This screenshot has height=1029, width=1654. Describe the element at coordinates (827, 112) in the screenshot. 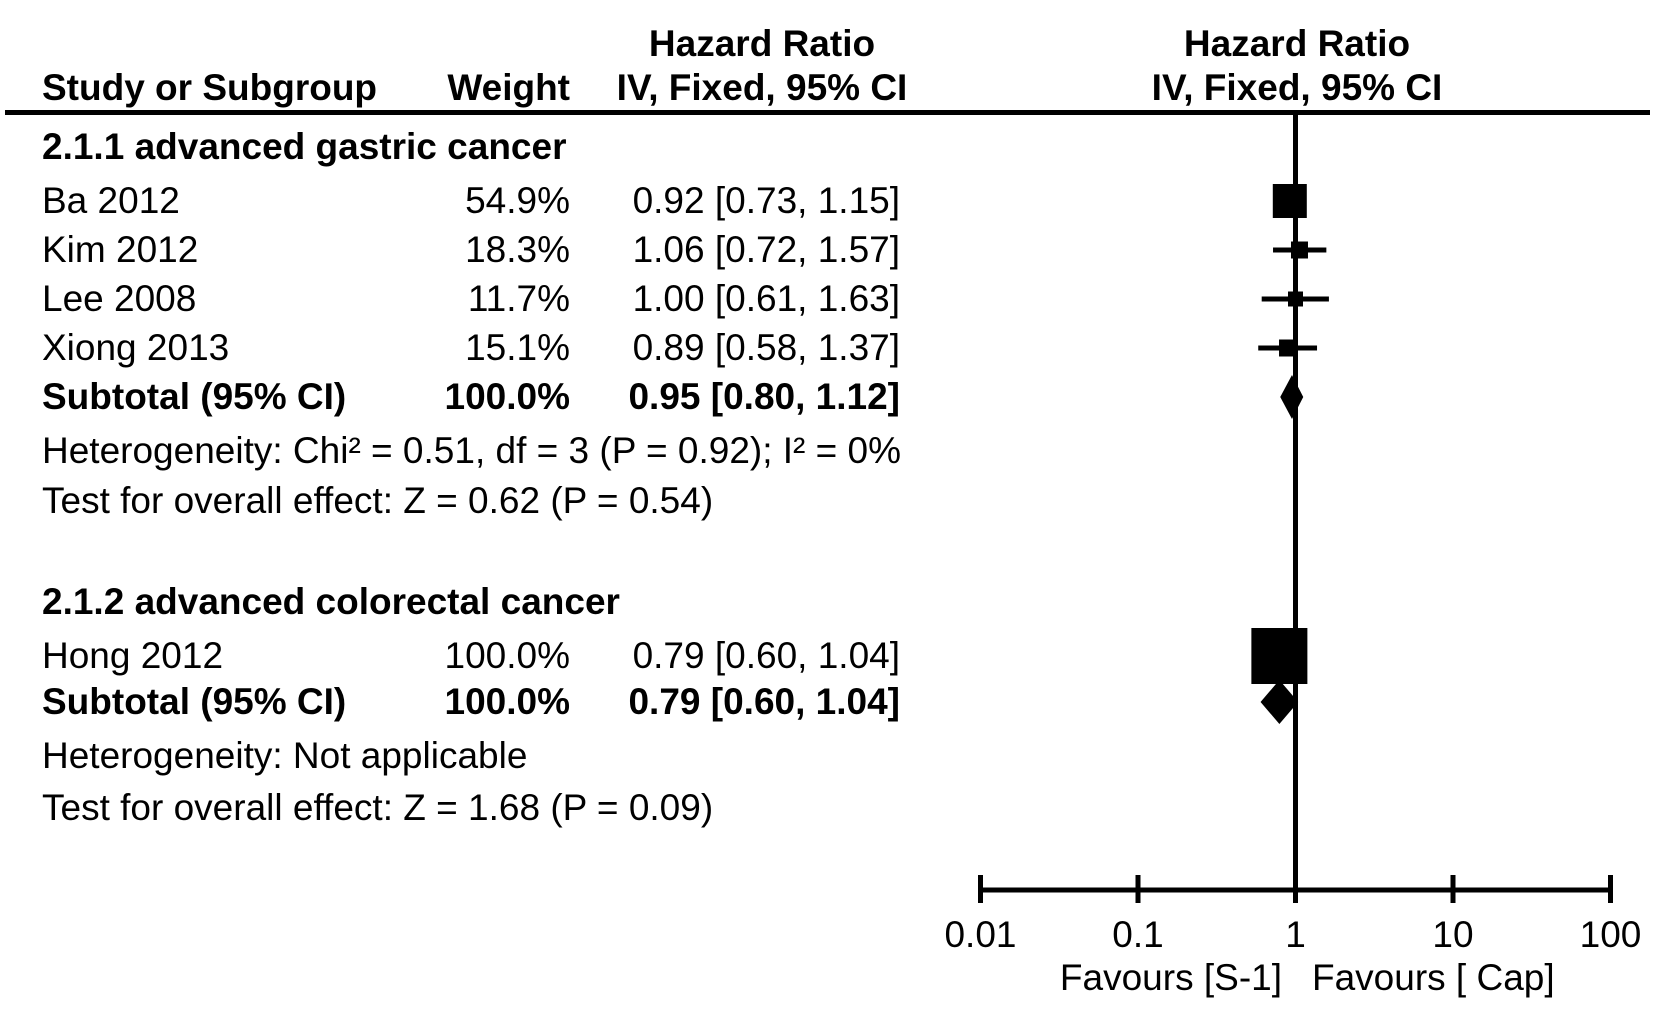

I see `header-rule` at that location.